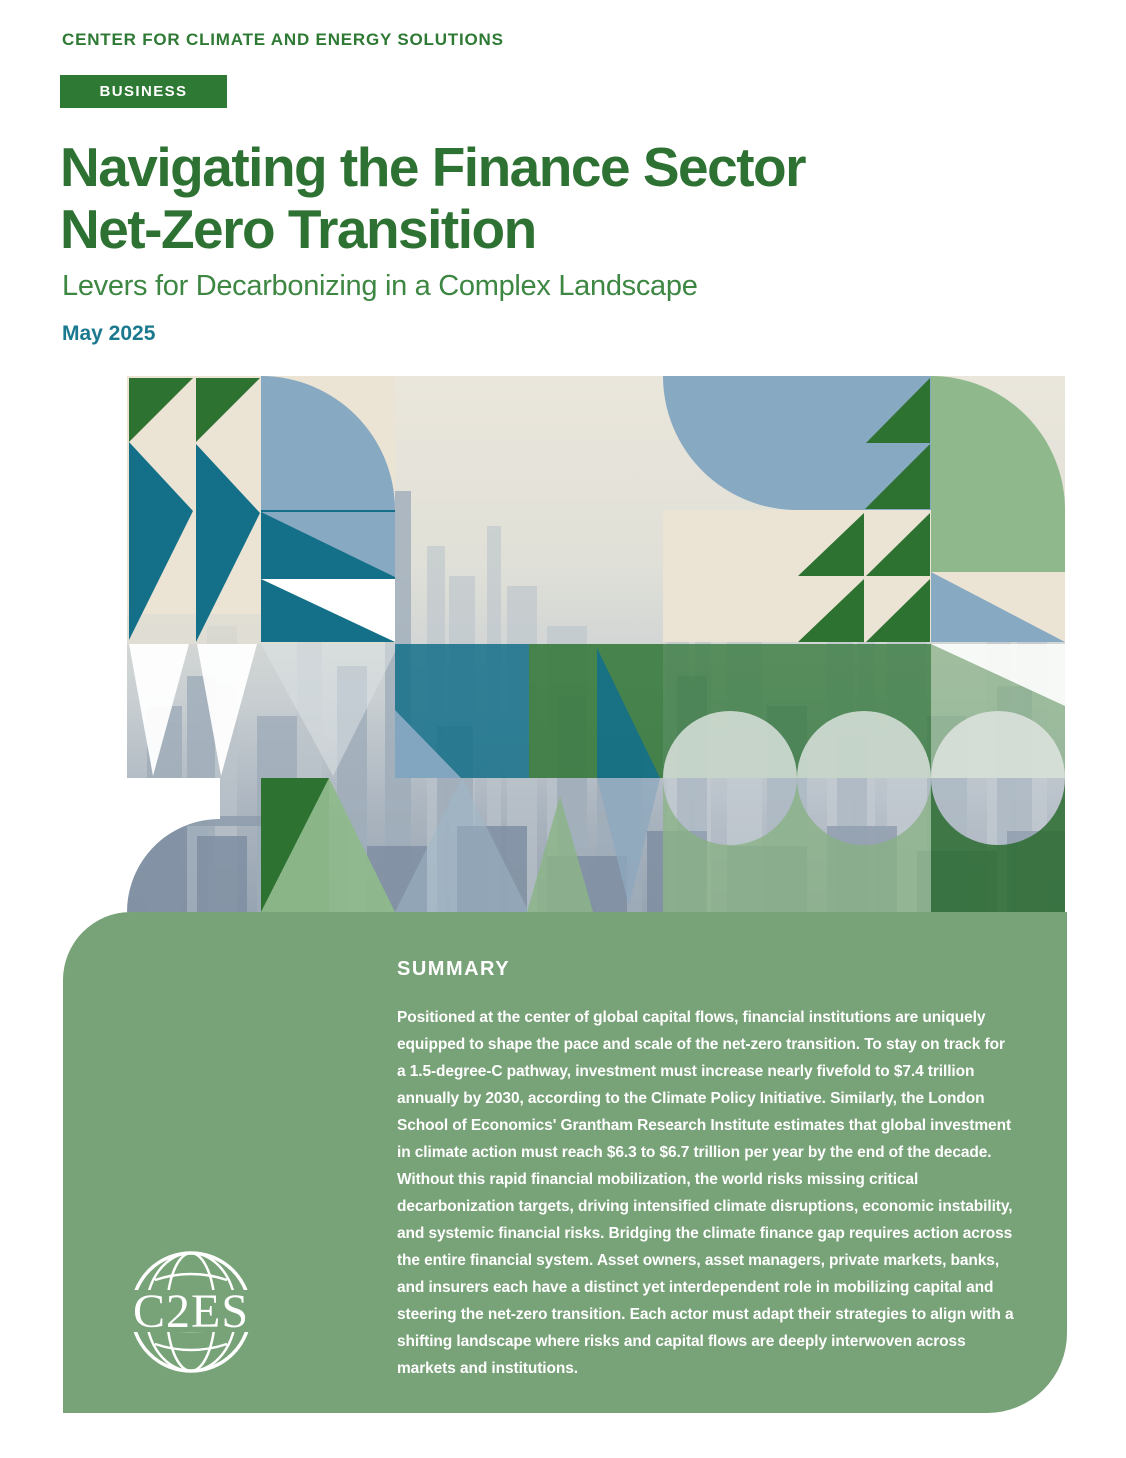  I want to click on logo-text: C2ES, so click(191, 1311).